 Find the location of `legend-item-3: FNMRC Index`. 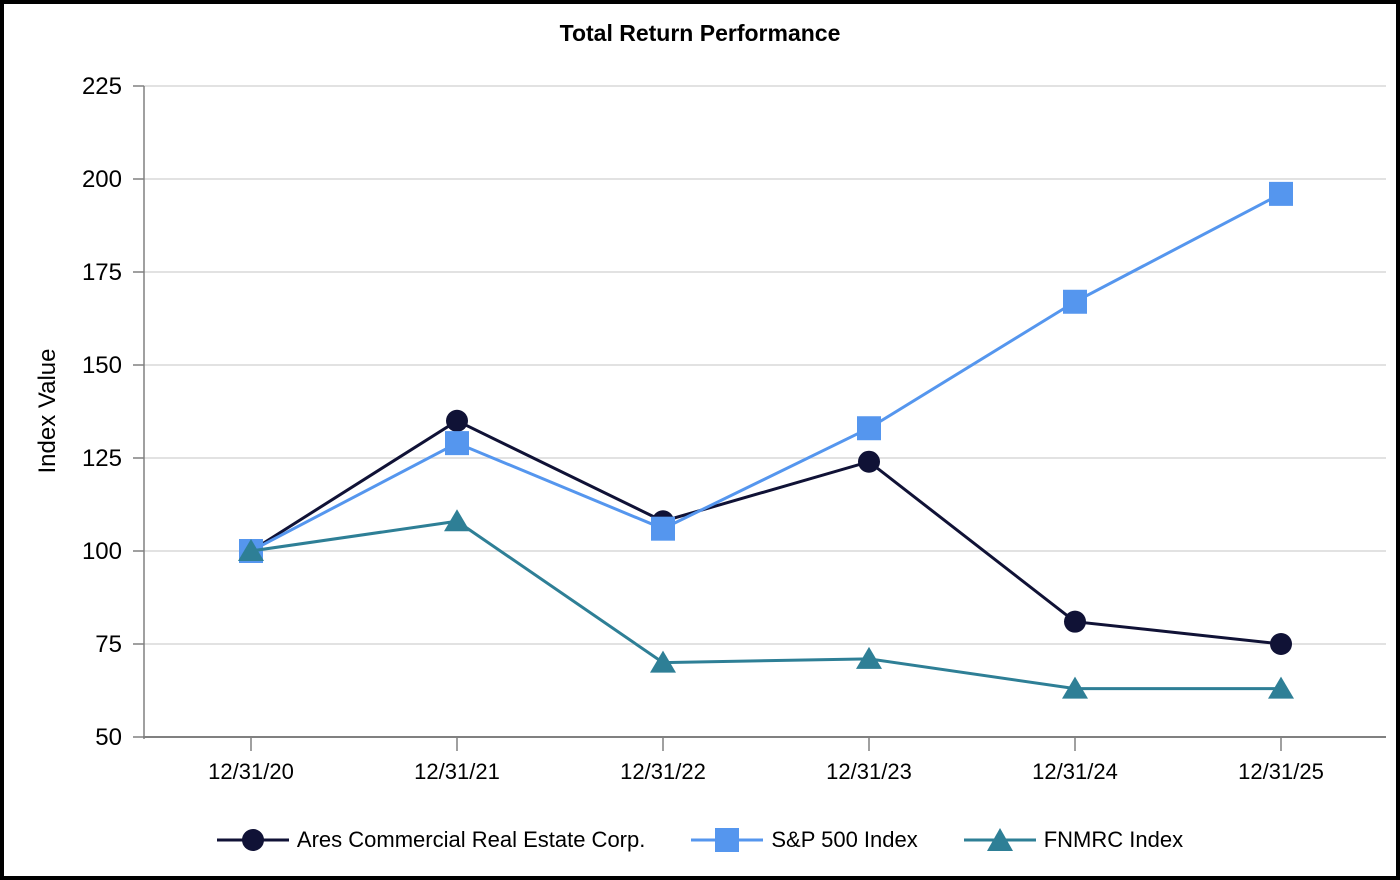

legend-item-3: FNMRC Index is located at coordinates (1073, 840).